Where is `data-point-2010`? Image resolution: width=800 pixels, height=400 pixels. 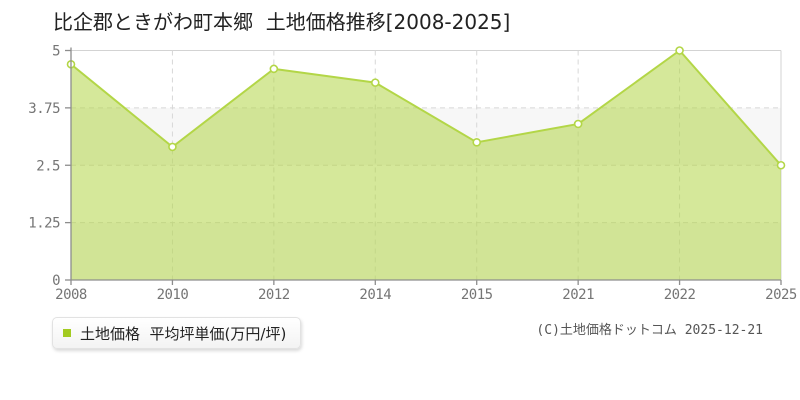 data-point-2010 is located at coordinates (172, 147).